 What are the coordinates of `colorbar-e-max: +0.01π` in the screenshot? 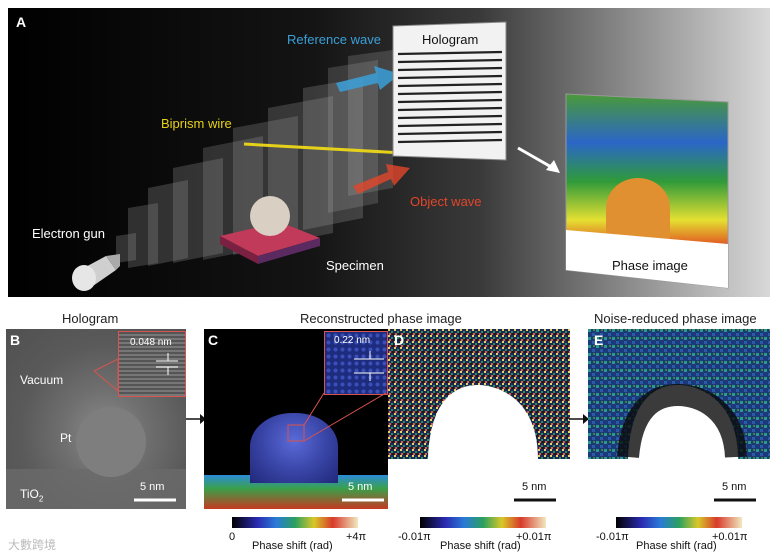 It's located at (730, 537).